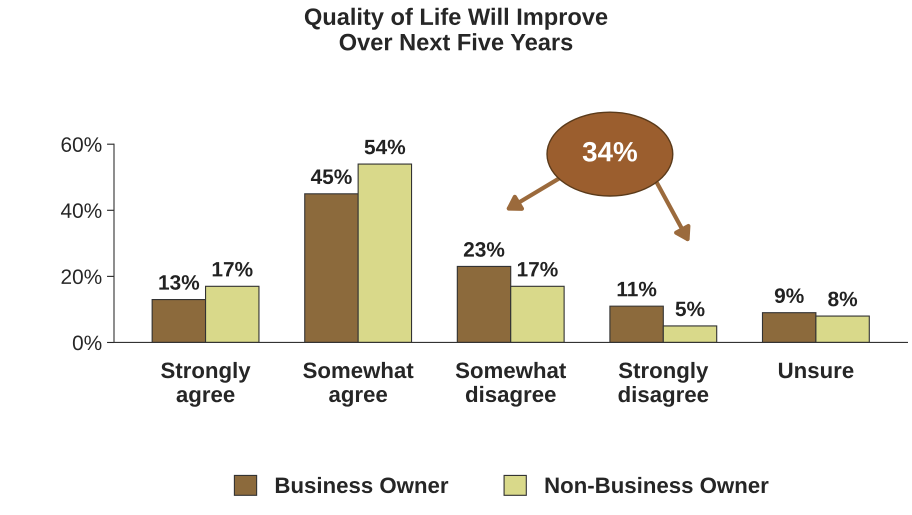 The width and height of the screenshot is (912, 515). Describe the element at coordinates (362, 485) in the screenshot. I see `legend-label: Business Owner` at that location.